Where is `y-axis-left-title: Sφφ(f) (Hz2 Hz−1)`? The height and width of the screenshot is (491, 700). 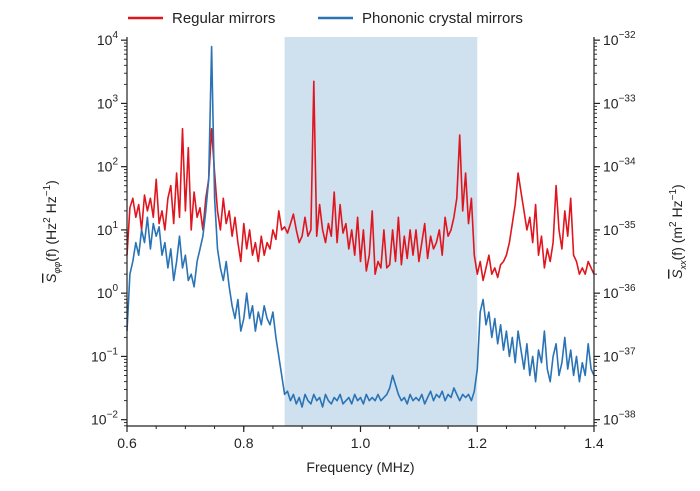 y-axis-left-title: Sφφ(f) (Hz2 Hz−1) is located at coordinates (52, 231).